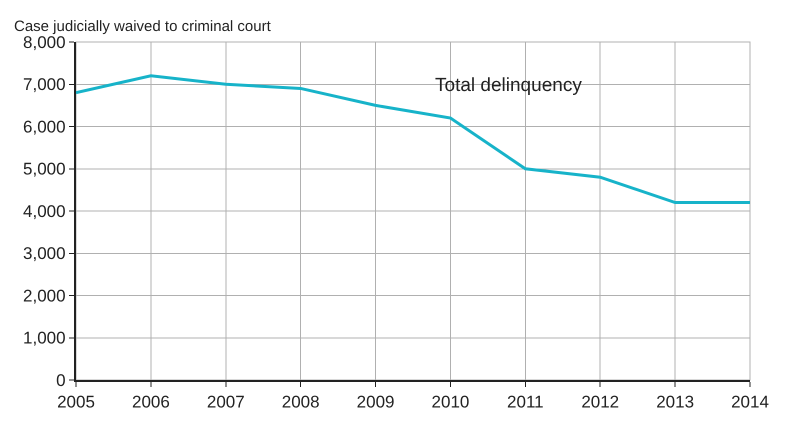 This screenshot has height=423, width=786. I want to click on y-tick-label: 4,000, so click(44, 211).